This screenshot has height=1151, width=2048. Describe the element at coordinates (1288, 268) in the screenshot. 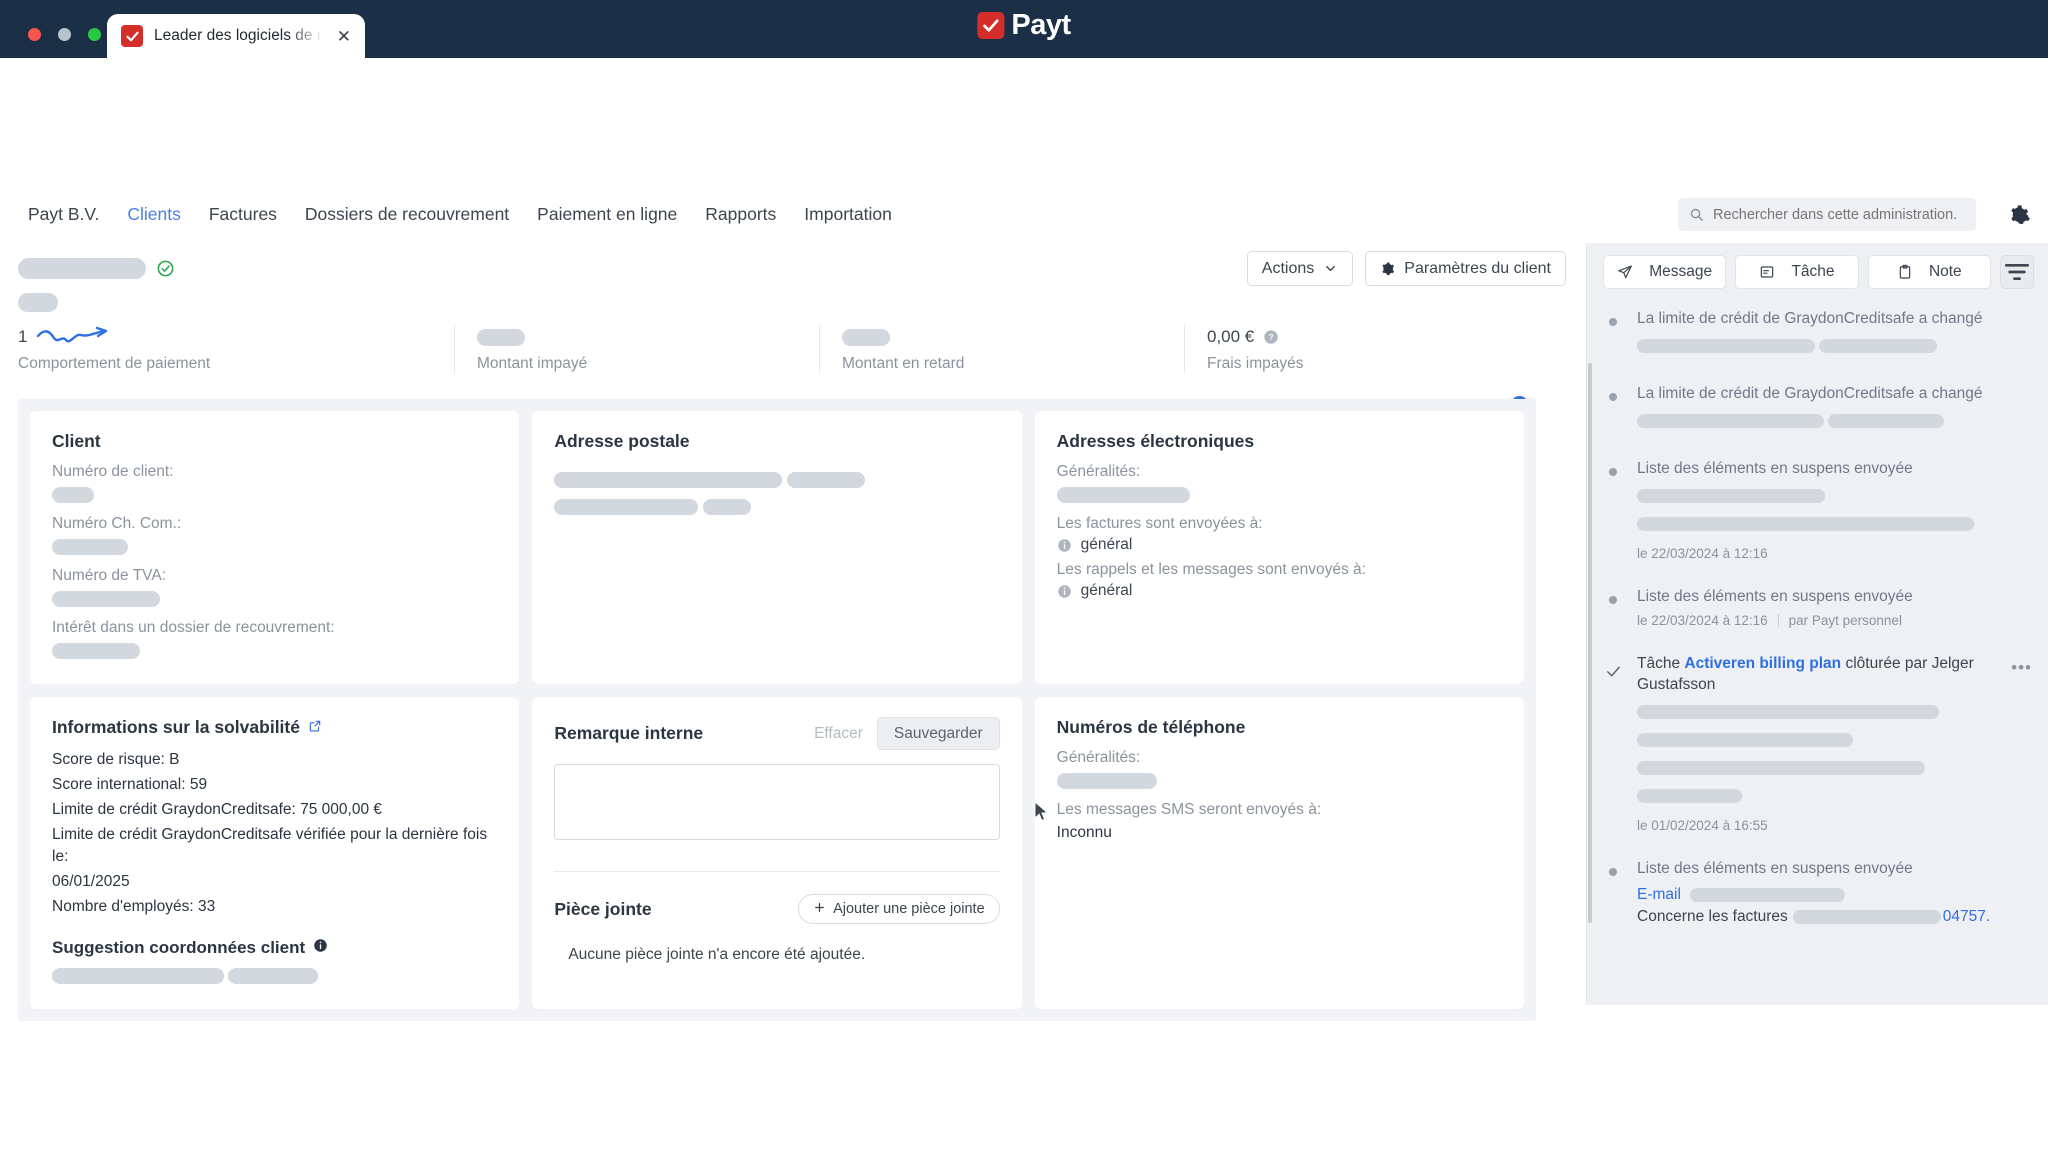

I see `actions-button-label: Actions` at that location.